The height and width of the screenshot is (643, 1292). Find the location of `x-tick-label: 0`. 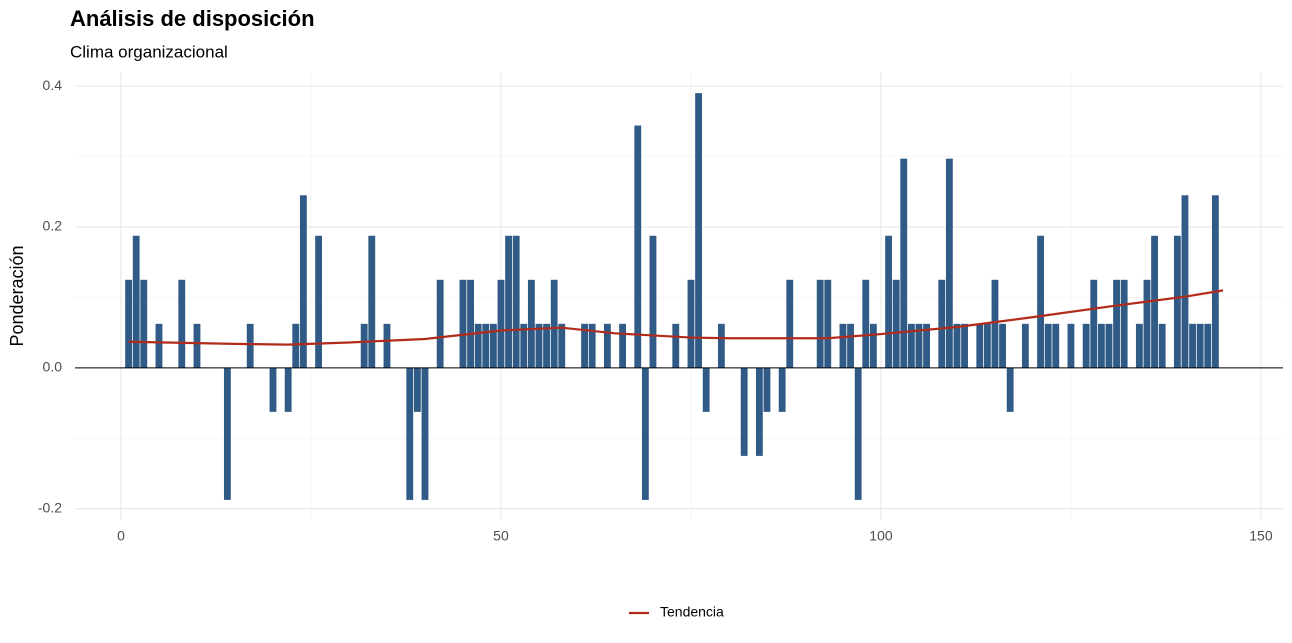

x-tick-label: 0 is located at coordinates (121, 536).